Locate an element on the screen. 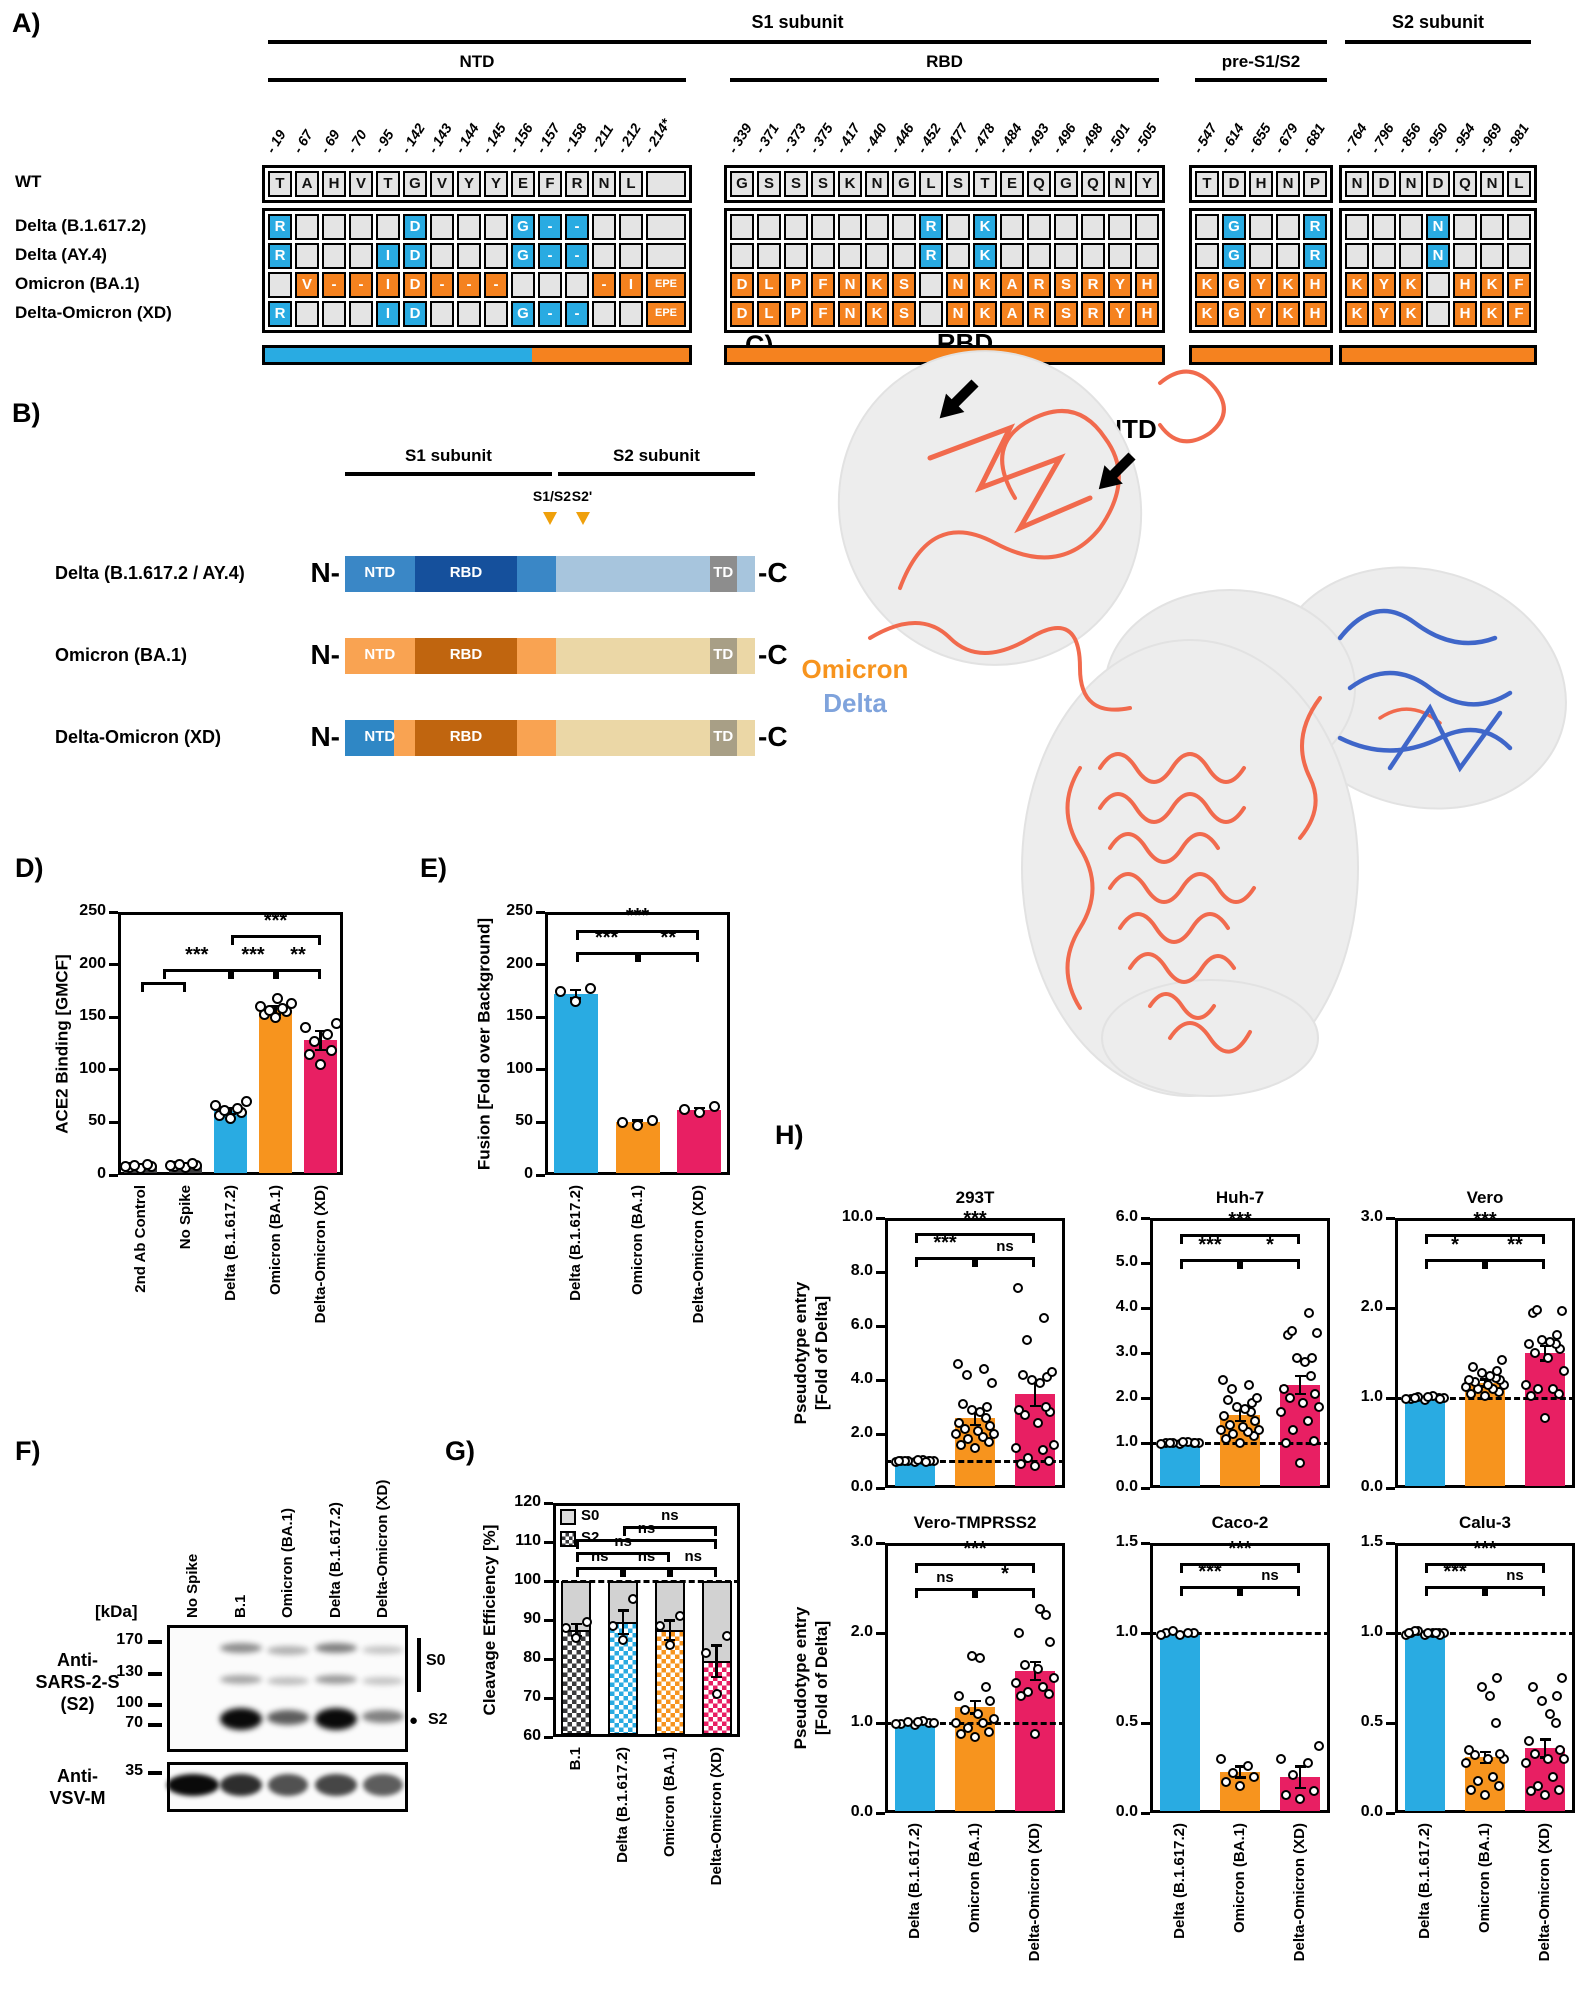 The width and height of the screenshot is (1590, 2000). y-tick-label: 1.0 is located at coordinates (1126, 1441).